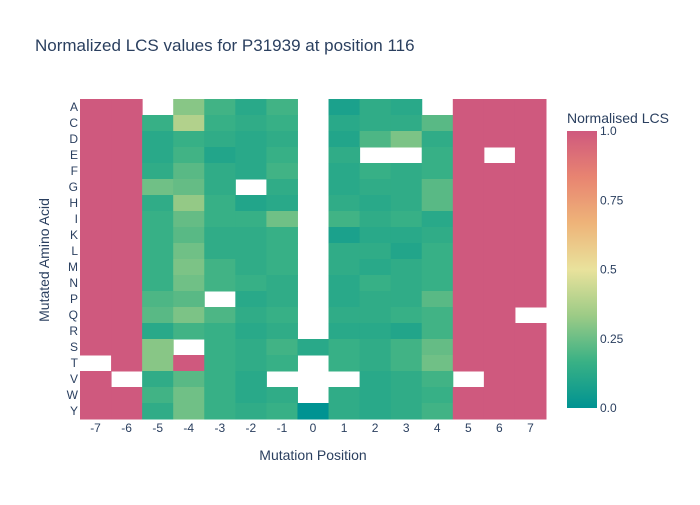 The width and height of the screenshot is (700, 505). Describe the element at coordinates (189, 267) in the screenshot. I see `heatmap-cell-M--4` at that location.